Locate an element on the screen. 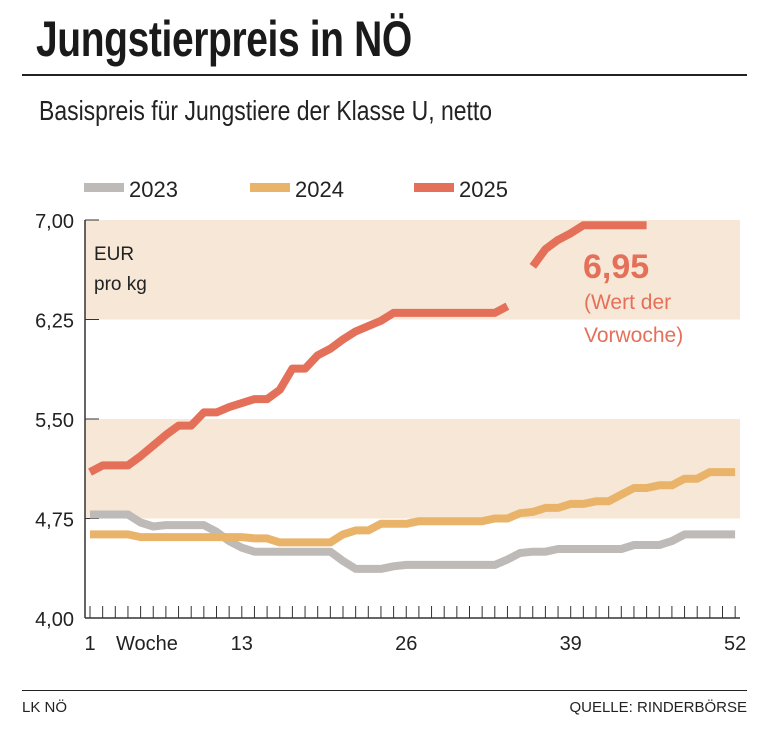 The height and width of the screenshot is (735, 769). legend-swatch-2023 is located at coordinates (104, 187).